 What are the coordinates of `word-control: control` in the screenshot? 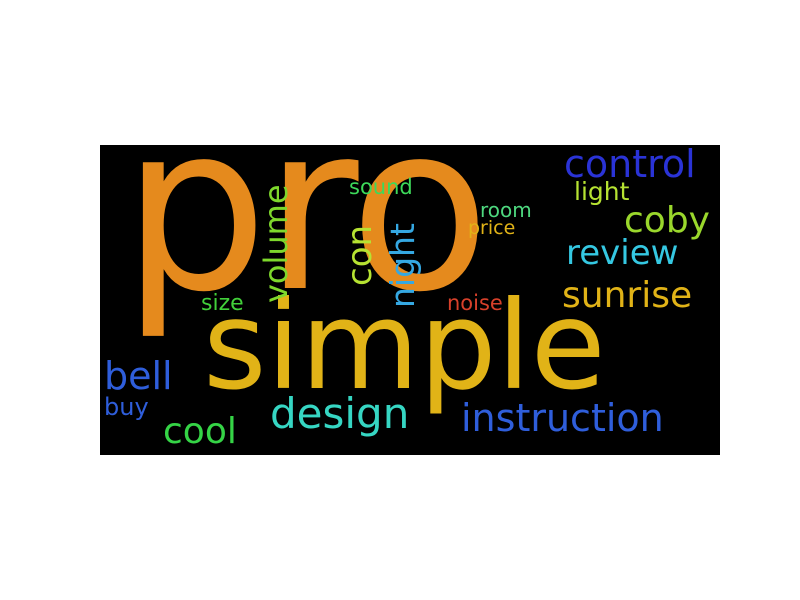 It's located at (630, 165).